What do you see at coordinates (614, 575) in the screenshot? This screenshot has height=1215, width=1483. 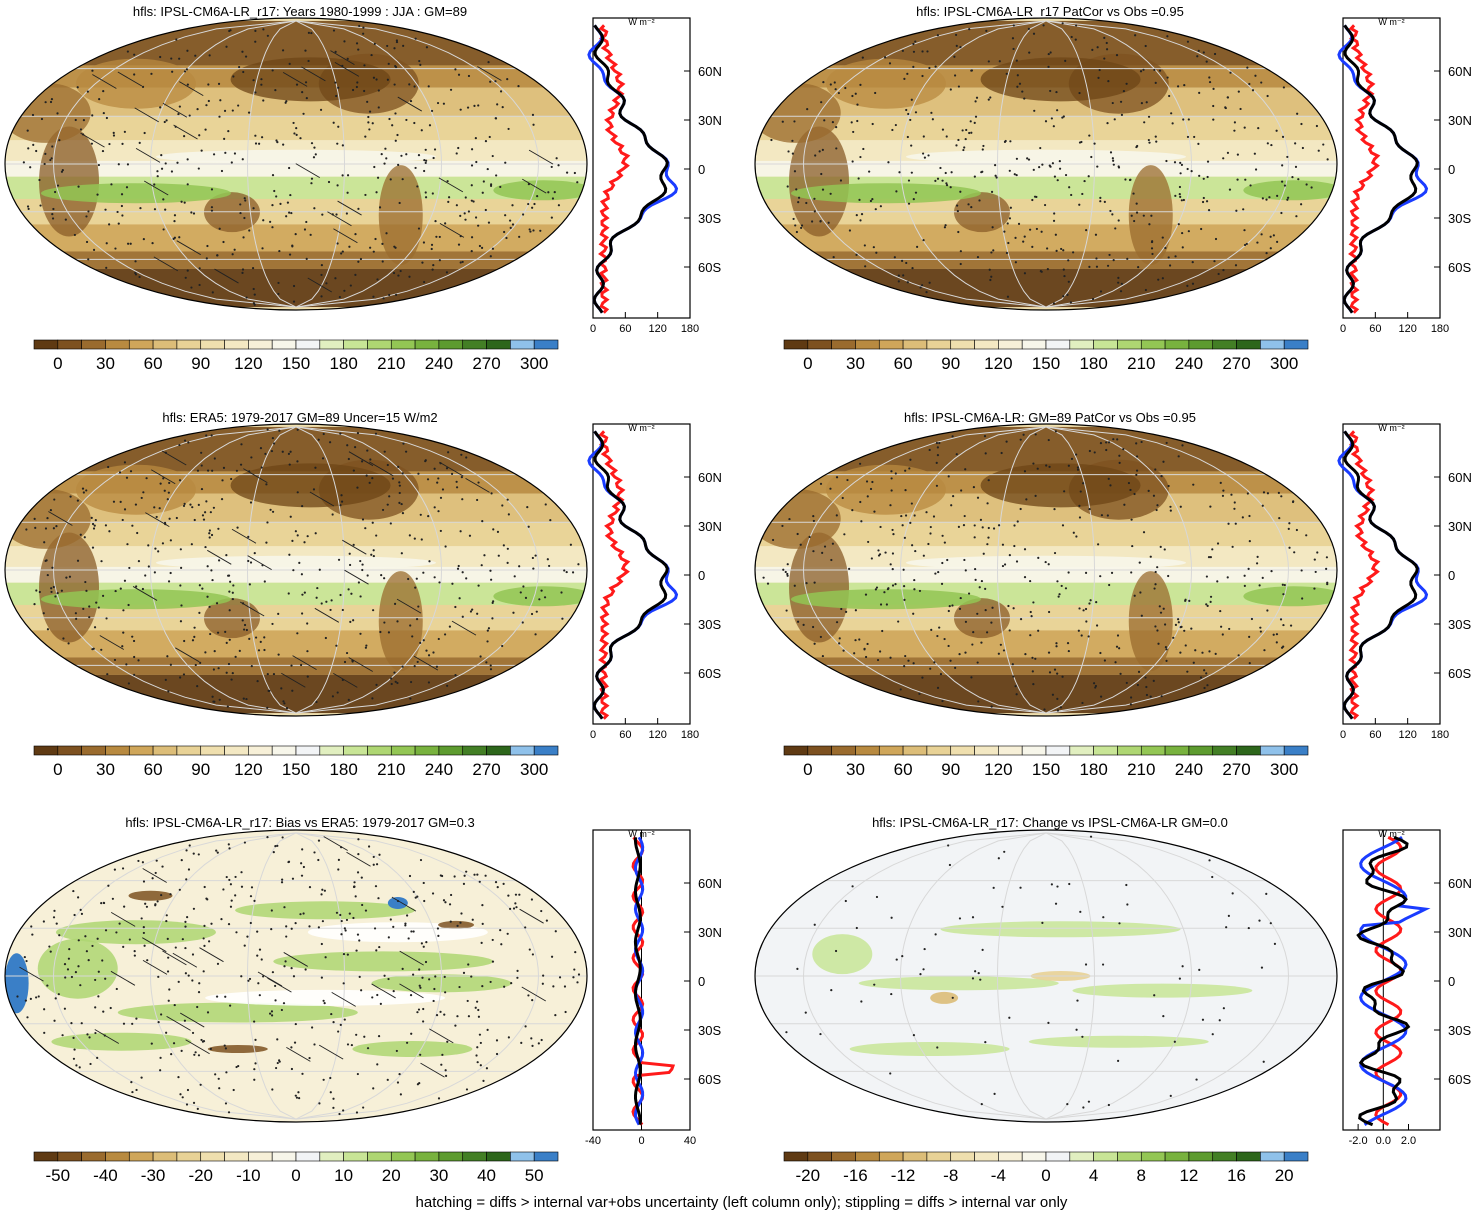 I see `series-diff` at bounding box center [614, 575].